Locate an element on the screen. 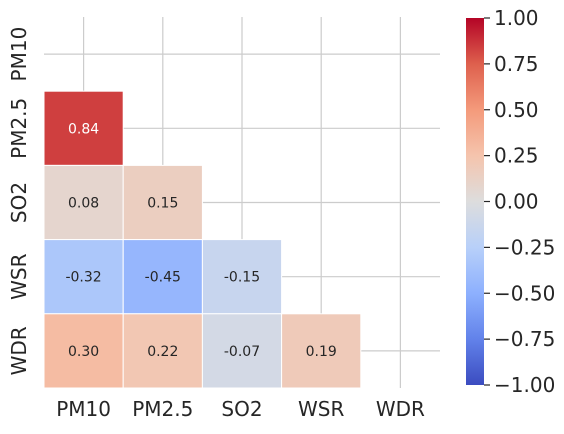  cell-value-label: 0.15 is located at coordinates (162, 204).